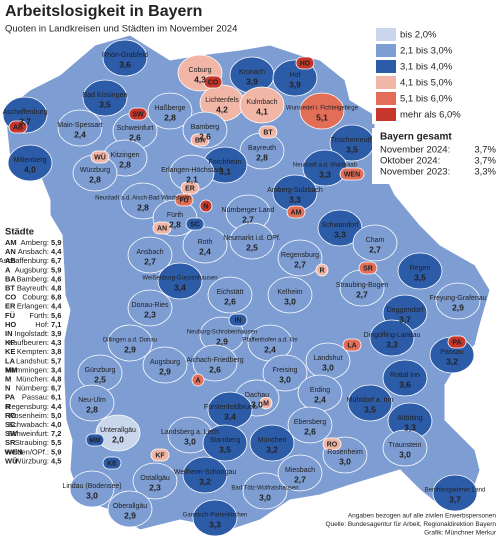 The height and width of the screenshot is (541, 500). I want to click on city-name: Bayreuth:, so click(33, 287).